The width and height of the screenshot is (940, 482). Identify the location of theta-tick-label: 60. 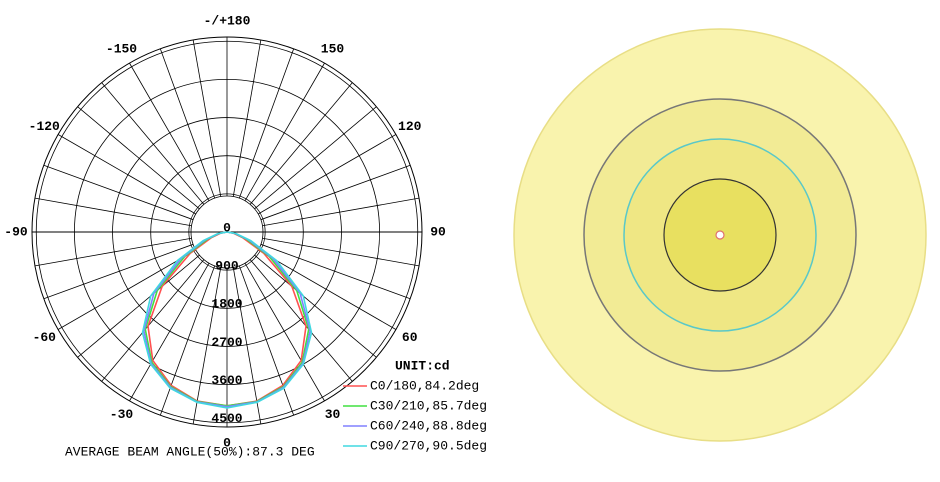
(410, 337).